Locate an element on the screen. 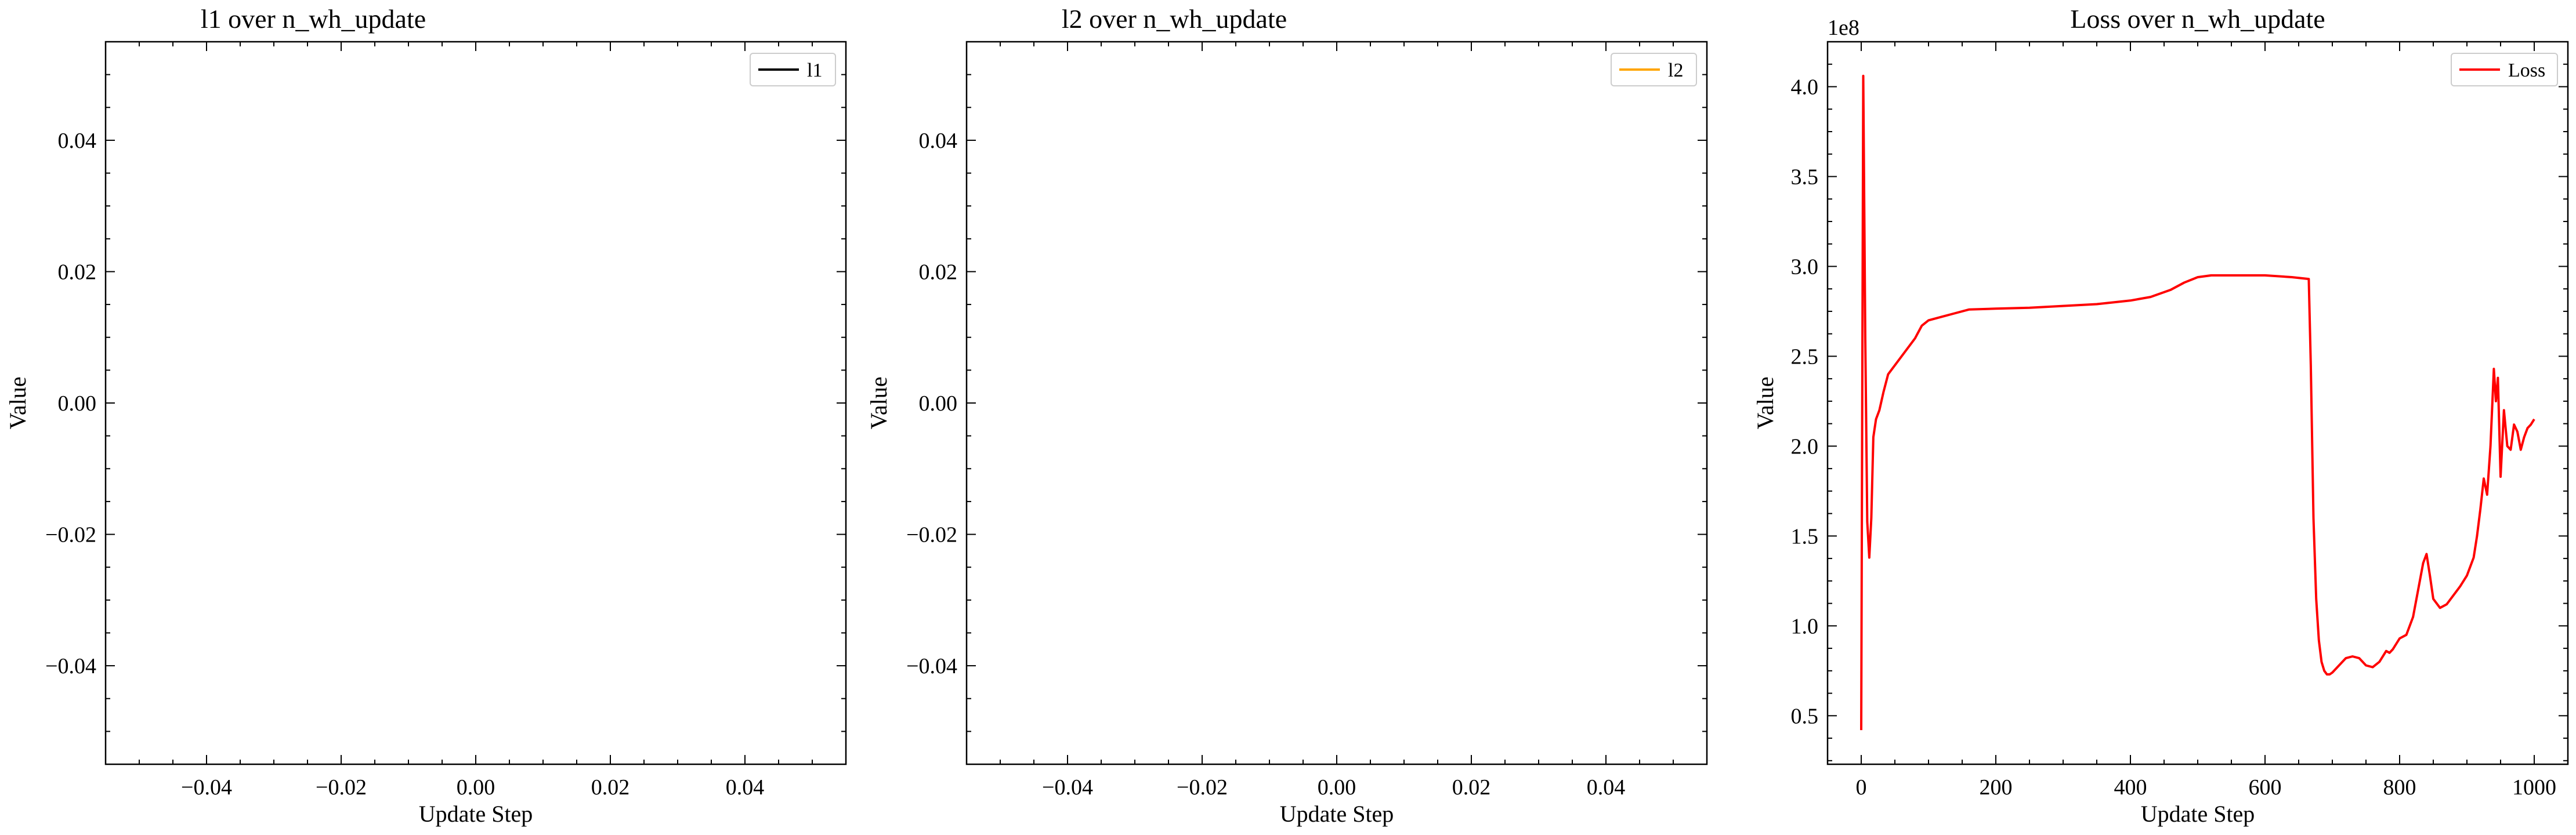  legend-box is located at coordinates (2504, 69).